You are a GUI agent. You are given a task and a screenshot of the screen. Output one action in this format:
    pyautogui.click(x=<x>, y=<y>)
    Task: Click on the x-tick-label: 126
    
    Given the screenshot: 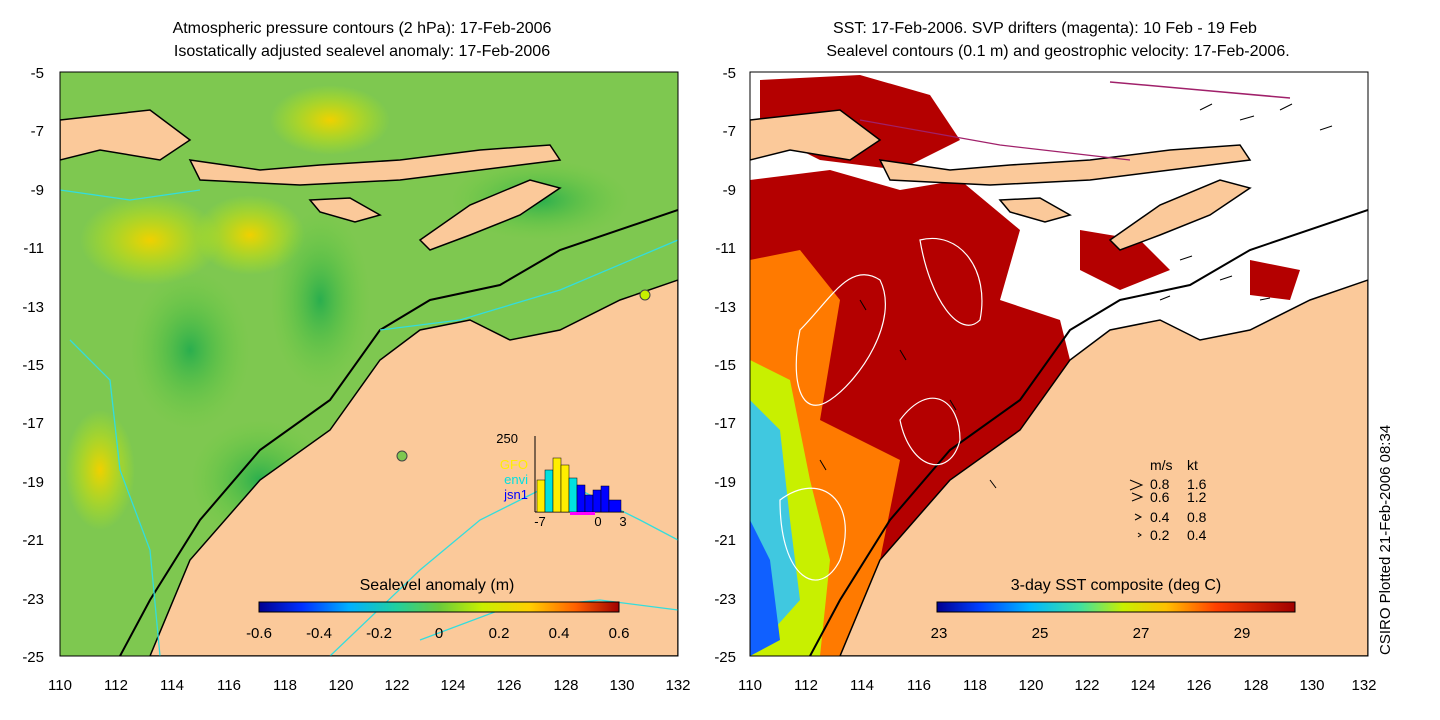 What is the action you would take?
    pyautogui.click(x=1198, y=685)
    